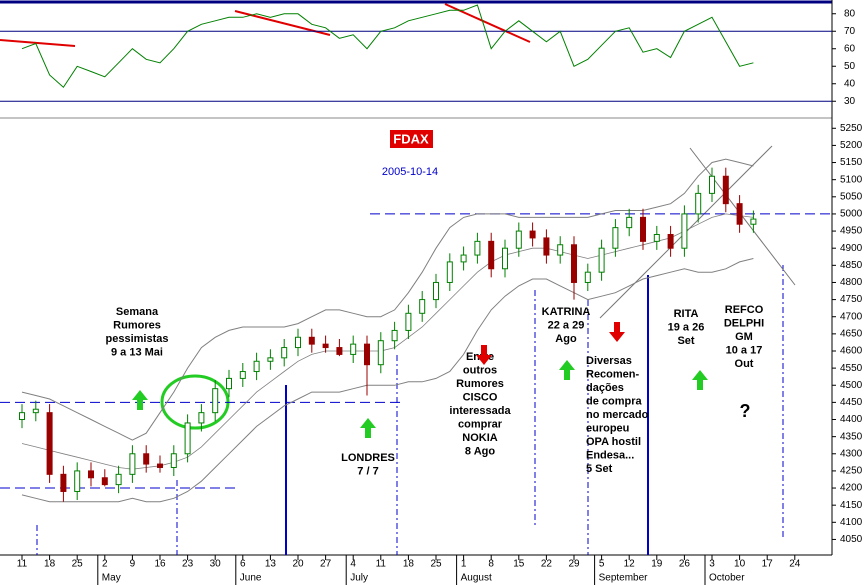 The image size is (867, 585). I want to click on month-label: August, so click(476, 578).